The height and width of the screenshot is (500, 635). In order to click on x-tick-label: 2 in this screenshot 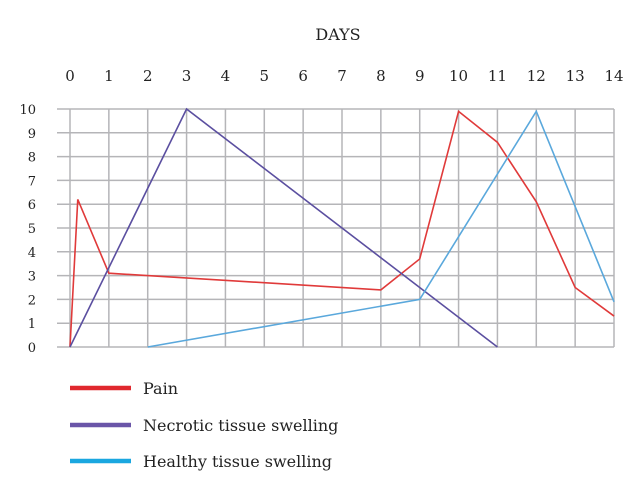, I will do `click(148, 76)`.